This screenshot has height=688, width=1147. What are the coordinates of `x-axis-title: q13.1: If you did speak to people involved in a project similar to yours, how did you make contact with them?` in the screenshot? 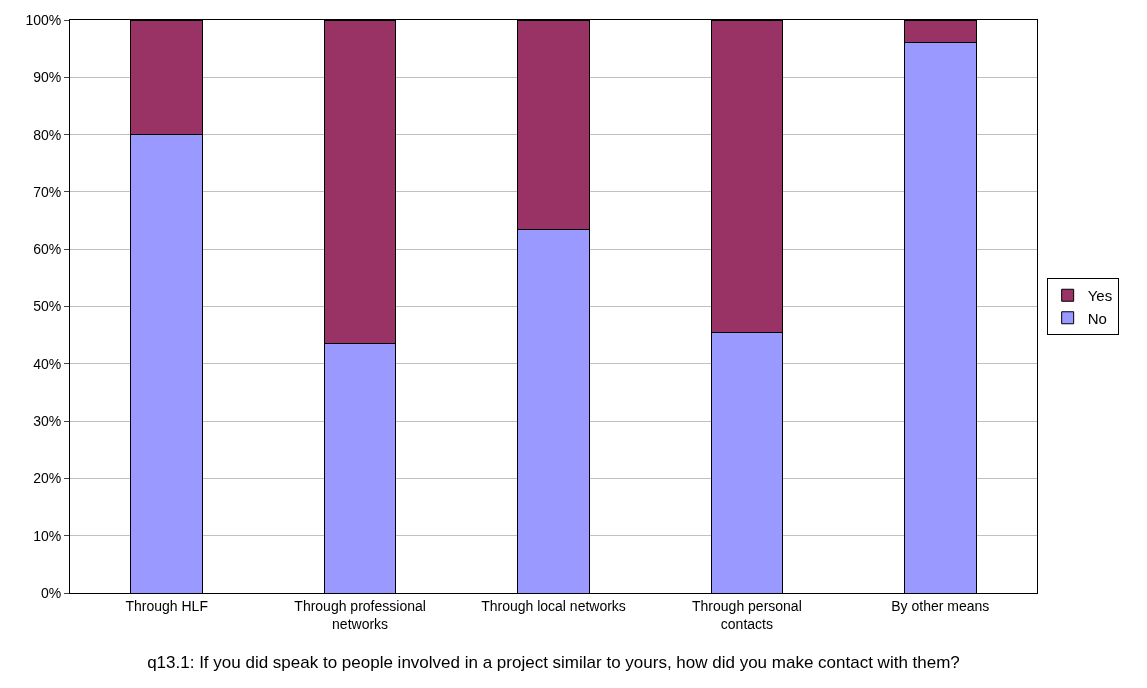 It's located at (553, 663).